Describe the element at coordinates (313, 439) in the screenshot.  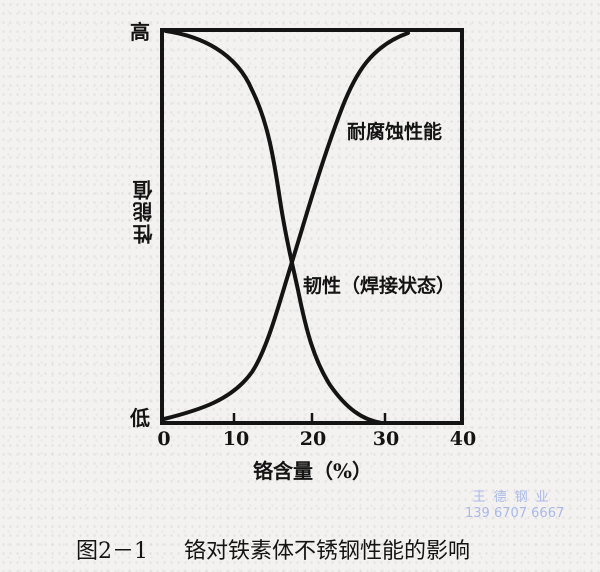
I see `x-tick-label-20: 20` at that location.